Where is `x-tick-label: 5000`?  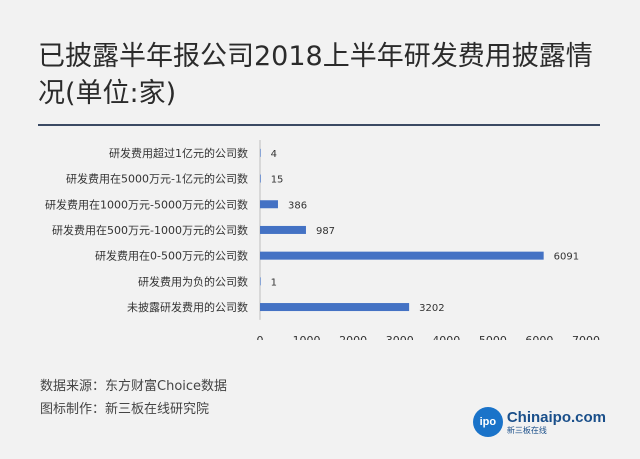
x-tick-label: 5000 is located at coordinates (493, 337).